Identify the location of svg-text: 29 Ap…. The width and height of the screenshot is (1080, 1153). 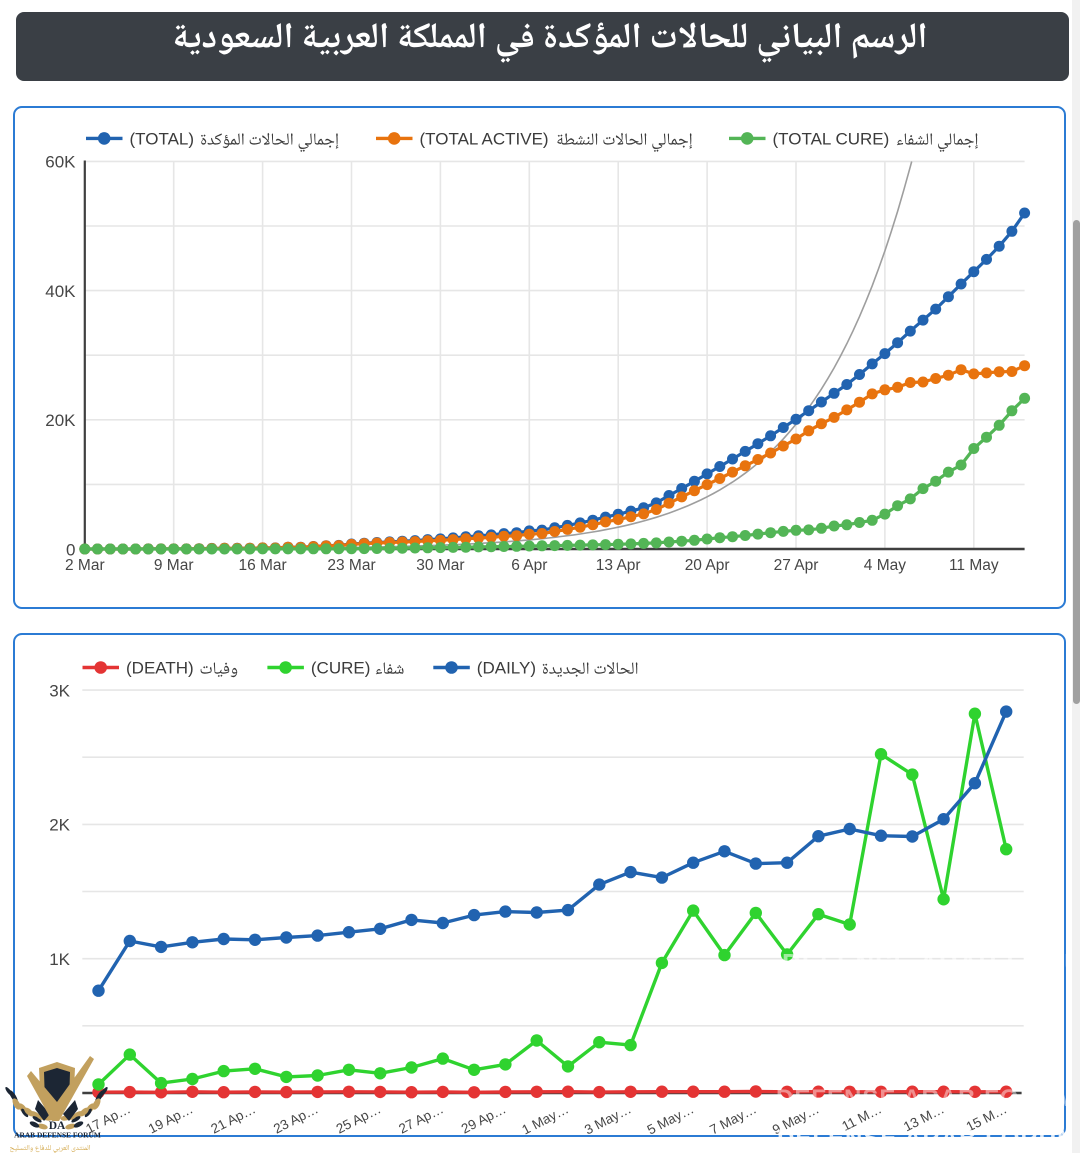
(484, 1118).